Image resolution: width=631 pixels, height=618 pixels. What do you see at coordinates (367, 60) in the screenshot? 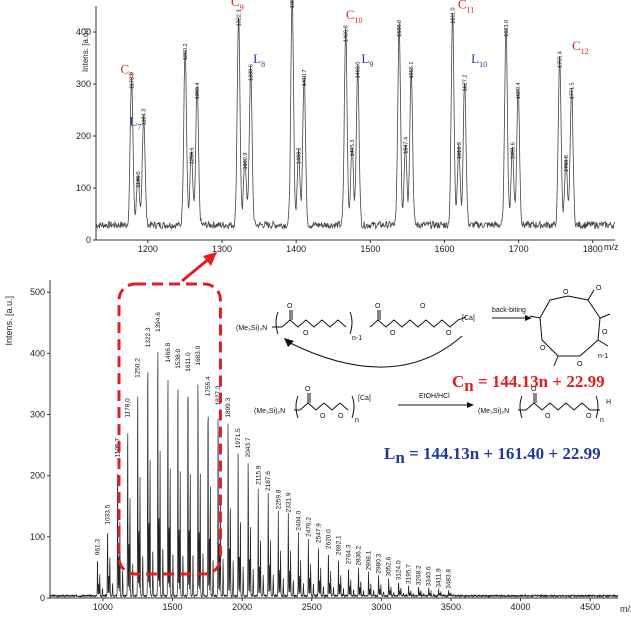
I see `series-label: L9` at bounding box center [367, 60].